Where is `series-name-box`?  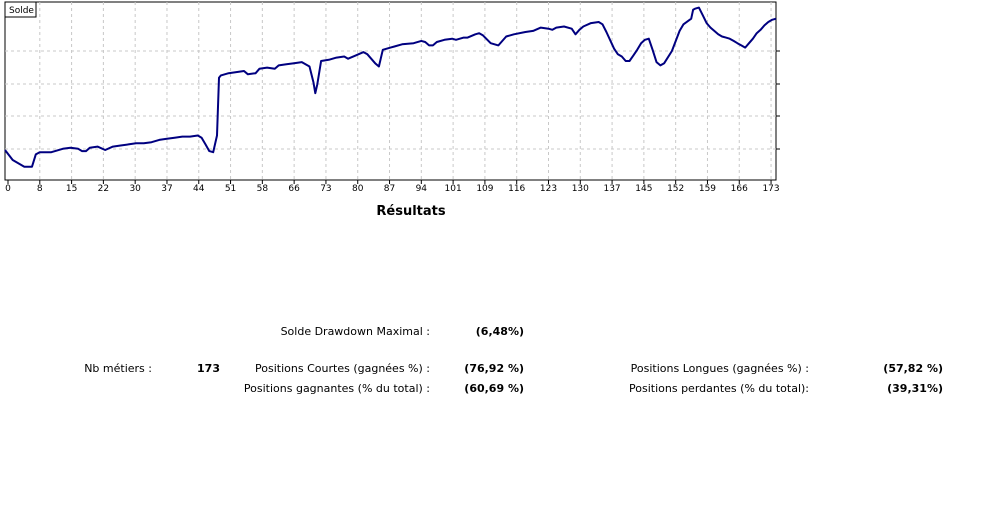
series-name-box is located at coordinates (20, 9).